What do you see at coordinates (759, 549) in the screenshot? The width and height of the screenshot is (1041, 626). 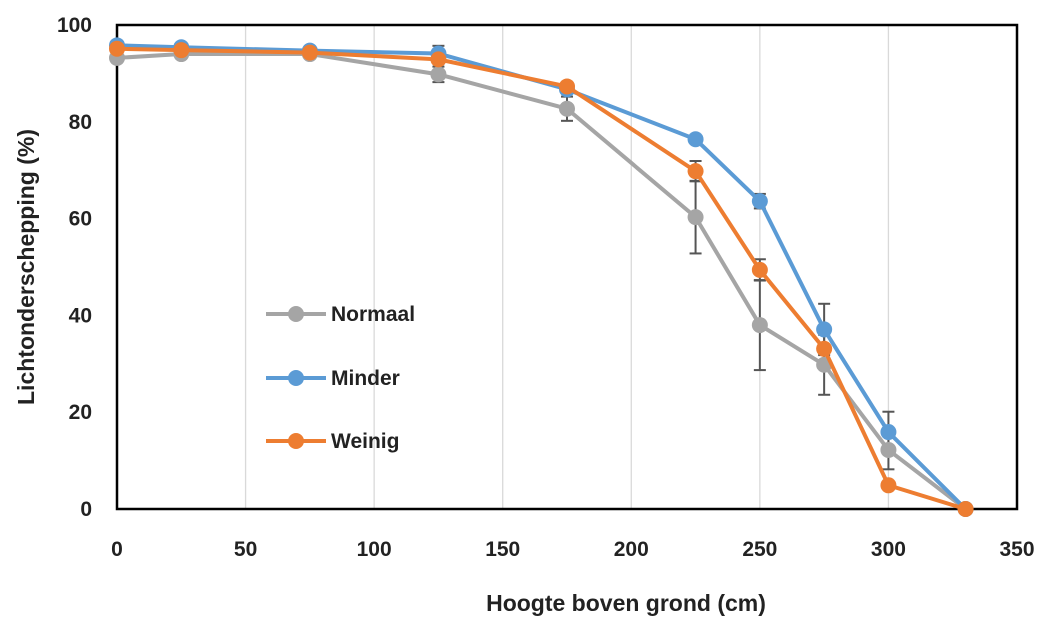 I see `x-tick-label: 250` at bounding box center [759, 549].